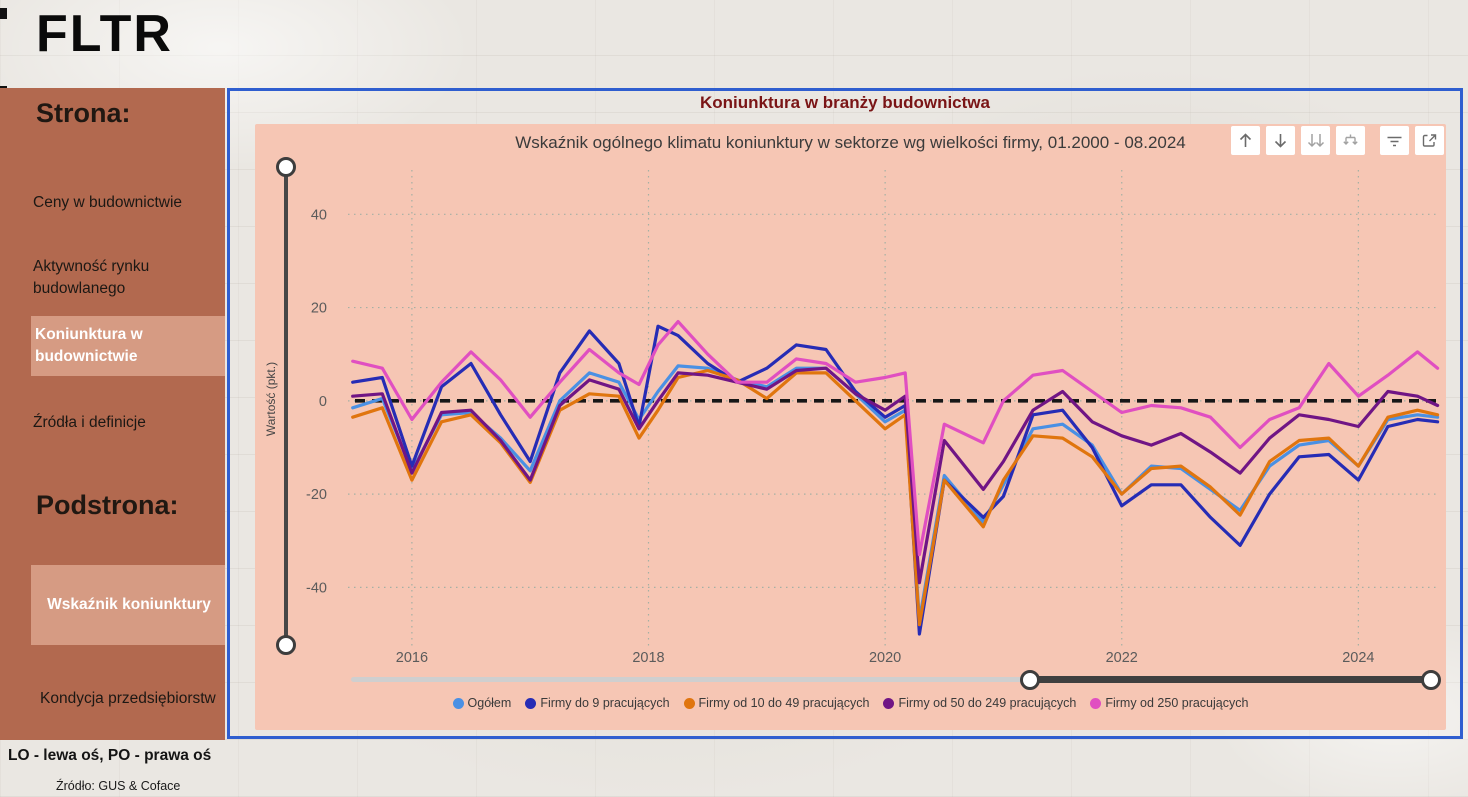 This screenshot has height=797, width=1468. I want to click on axis-legend-note: LO - lewa oś, PO - prawa oś, so click(110, 755).